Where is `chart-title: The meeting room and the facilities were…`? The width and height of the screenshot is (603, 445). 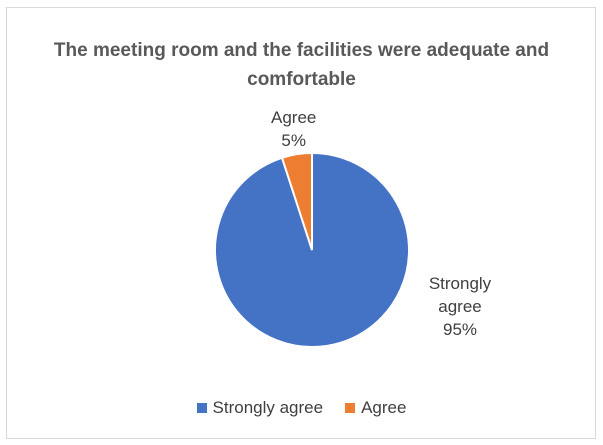
chart-title: The meeting room and the facilities were… is located at coordinates (301, 65).